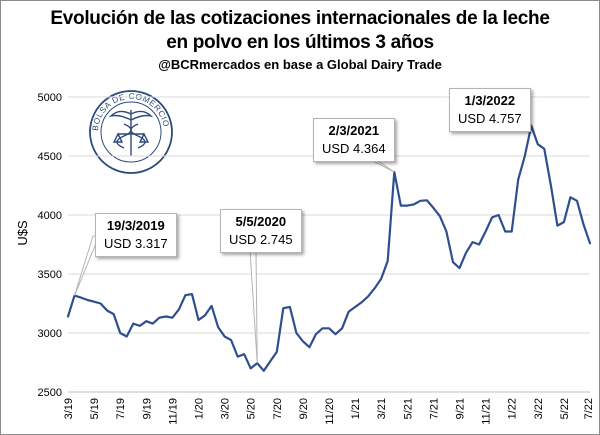 The image size is (600, 435). What do you see at coordinates (252, 408) in the screenshot?
I see `x-tick-label: 5/20` at bounding box center [252, 408].